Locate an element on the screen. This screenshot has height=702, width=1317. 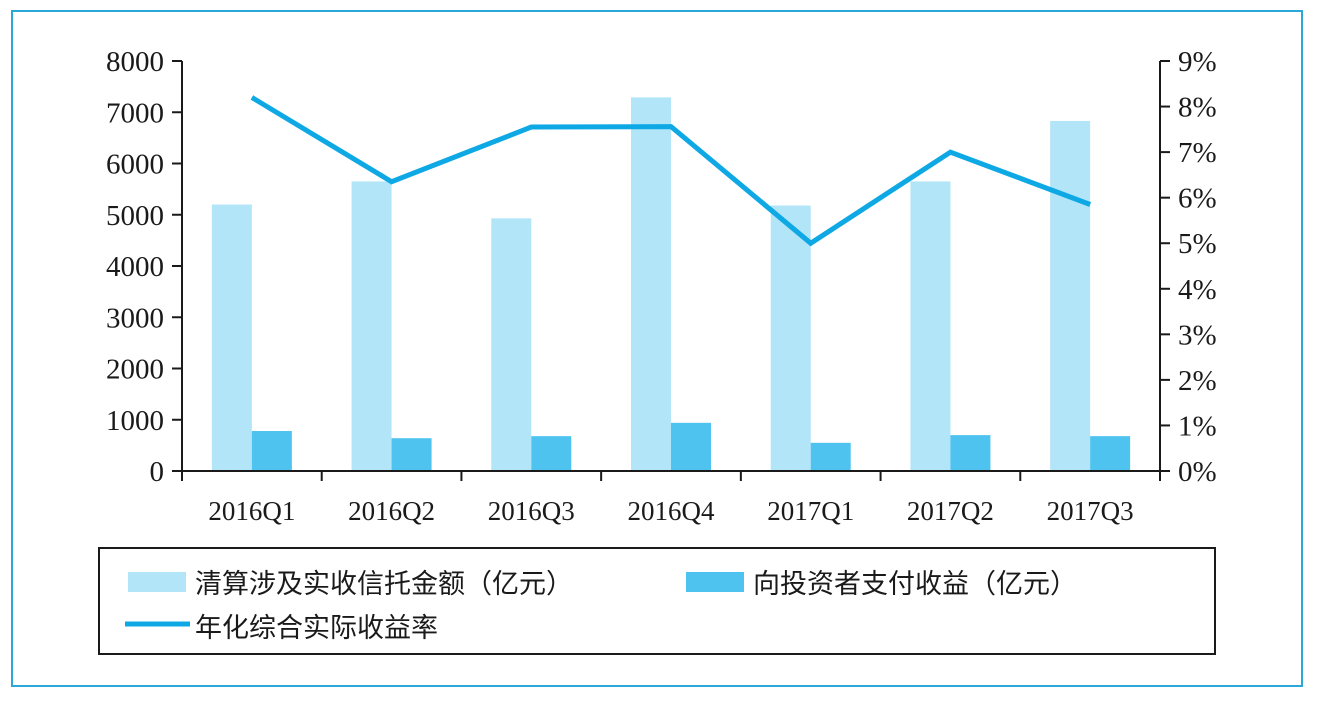
left-tick-label-2000: 2000 is located at coordinates (135, 370).